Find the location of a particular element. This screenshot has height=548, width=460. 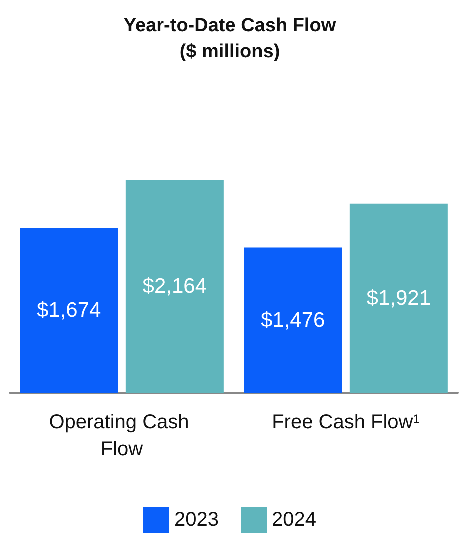

data-label: $2,164 is located at coordinates (175, 286).